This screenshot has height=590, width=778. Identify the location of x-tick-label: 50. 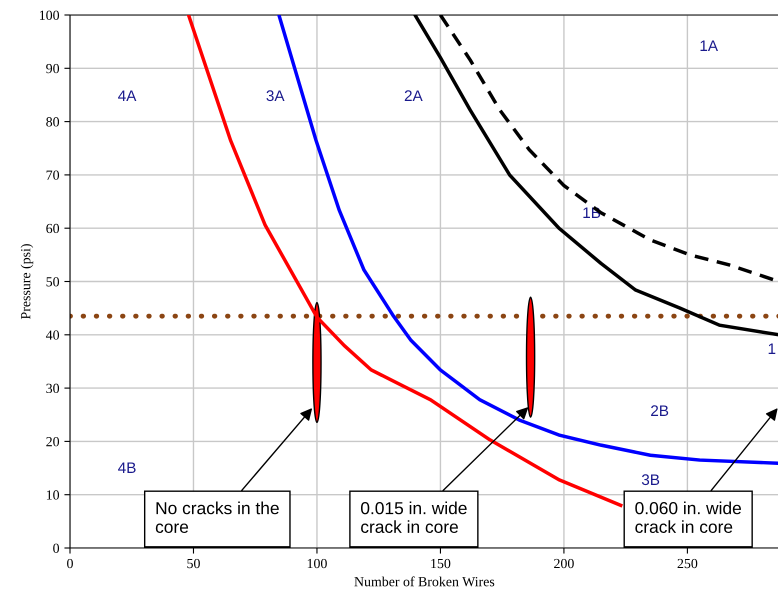
(193, 563).